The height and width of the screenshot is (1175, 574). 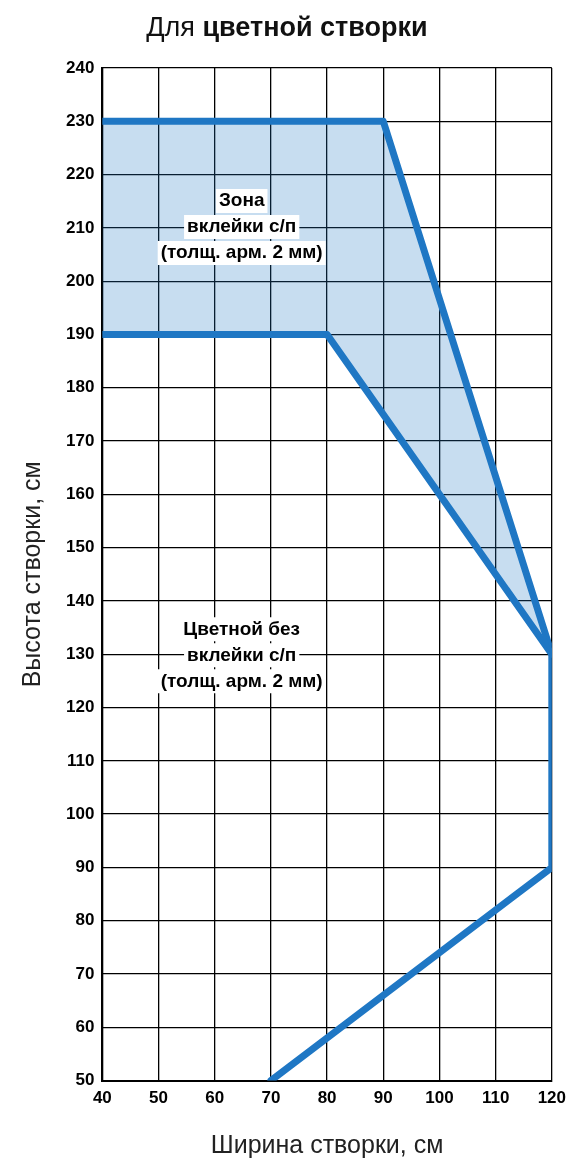 I want to click on x-axis-title: Ширина створки, см, so click(x=327, y=1143).